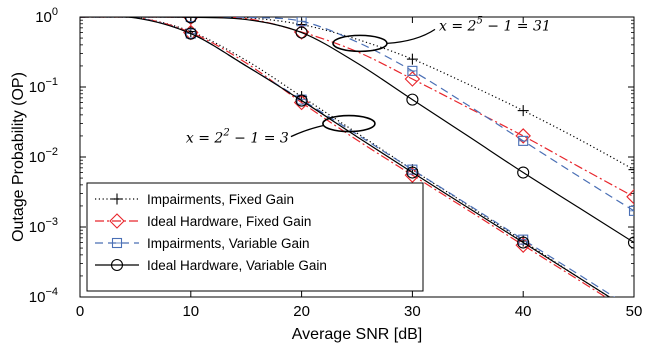 This screenshot has height=351, width=652. What do you see at coordinates (357, 334) in the screenshot?
I see `x-axis-label: Average SNR [dB]` at bounding box center [357, 334].